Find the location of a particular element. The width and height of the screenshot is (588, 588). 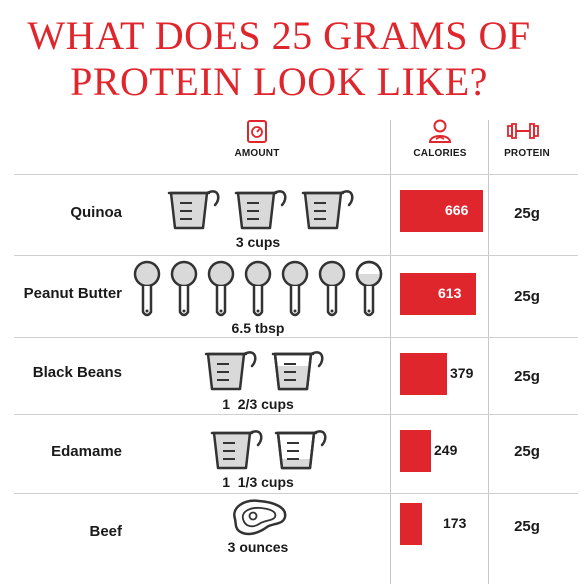

protein-column-header: PROTEIN is located at coordinates (527, 153).